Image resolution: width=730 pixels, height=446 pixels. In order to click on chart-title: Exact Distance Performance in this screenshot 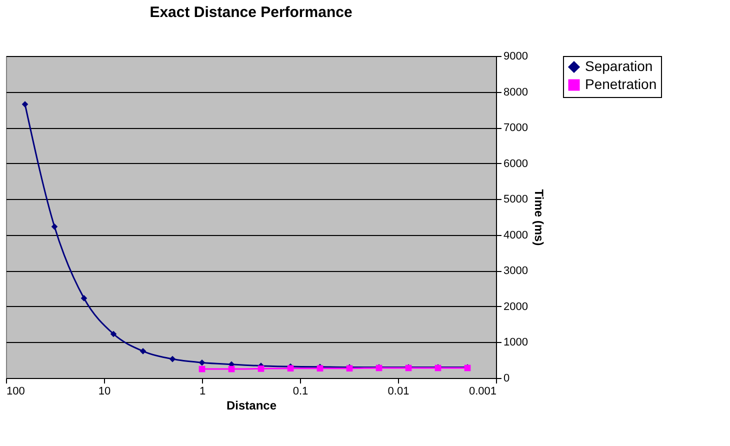, I will do `click(251, 12)`.